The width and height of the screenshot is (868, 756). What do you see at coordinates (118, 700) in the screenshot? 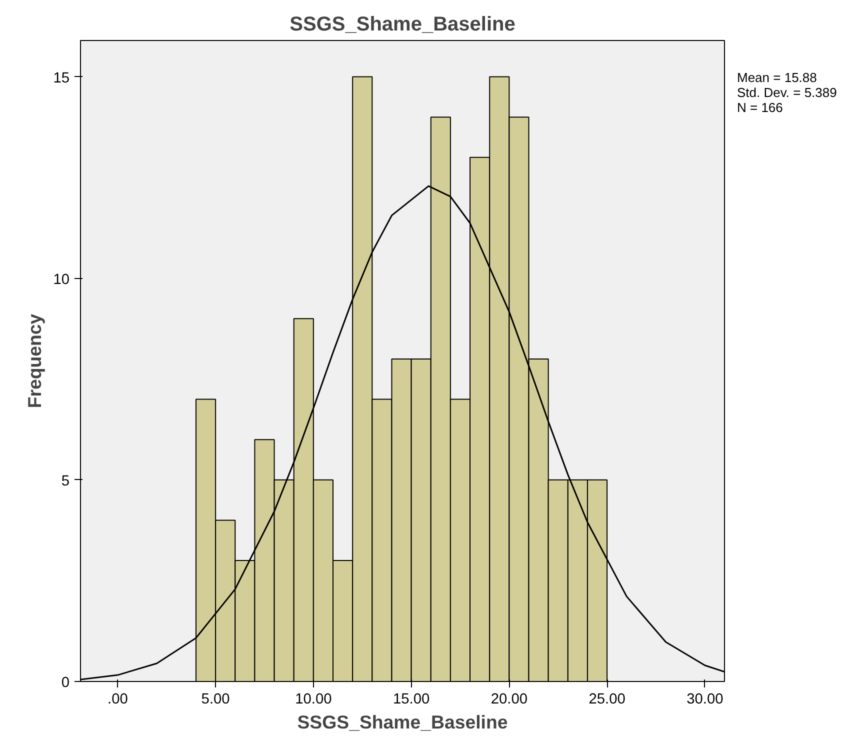
I see `x-tick-label: .00` at bounding box center [118, 700].